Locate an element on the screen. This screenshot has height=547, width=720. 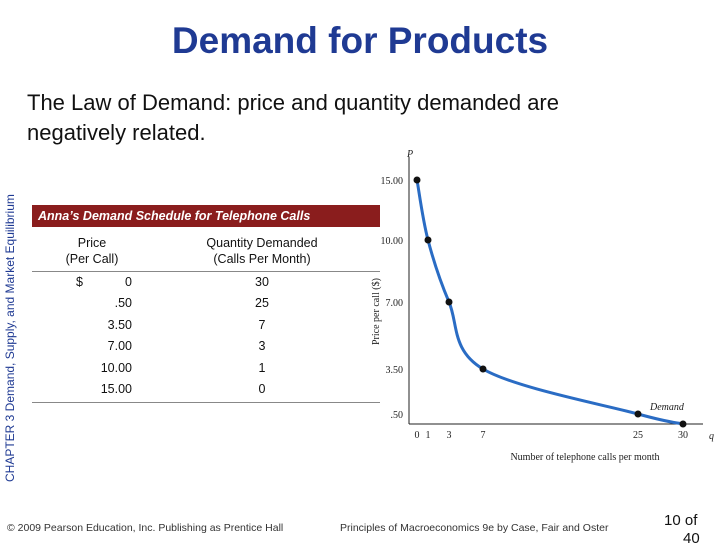
table-row: 15.00 0 is located at coordinates (206, 392).